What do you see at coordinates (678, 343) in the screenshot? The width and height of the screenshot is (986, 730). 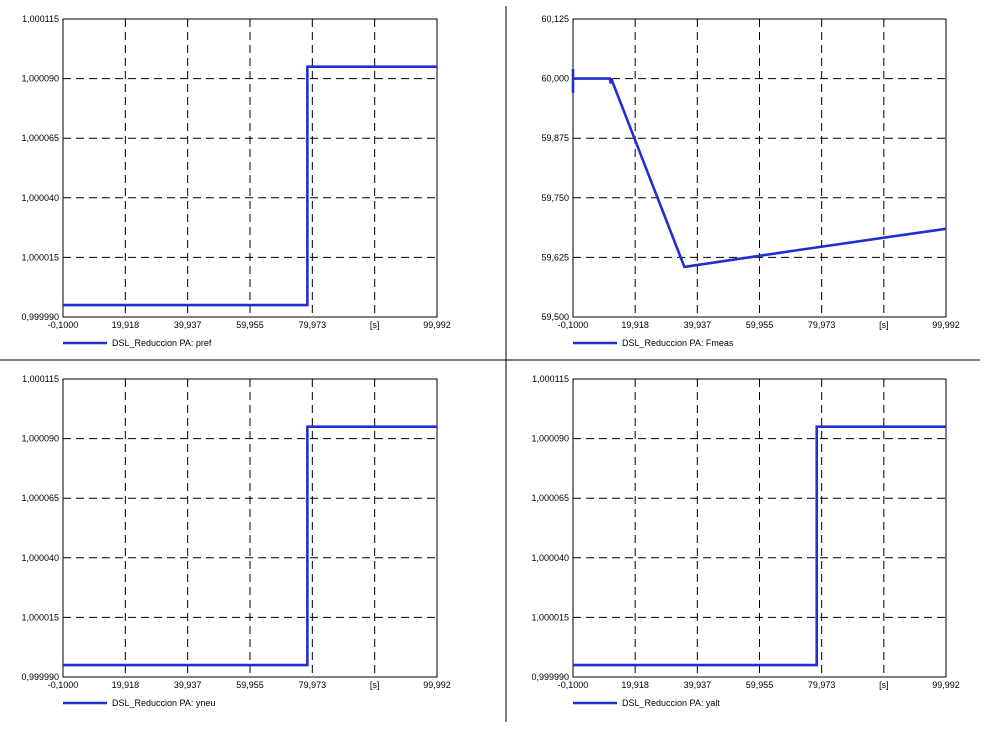 I see `legend-label: DSL_Reduccion PA: Fmeas` at bounding box center [678, 343].